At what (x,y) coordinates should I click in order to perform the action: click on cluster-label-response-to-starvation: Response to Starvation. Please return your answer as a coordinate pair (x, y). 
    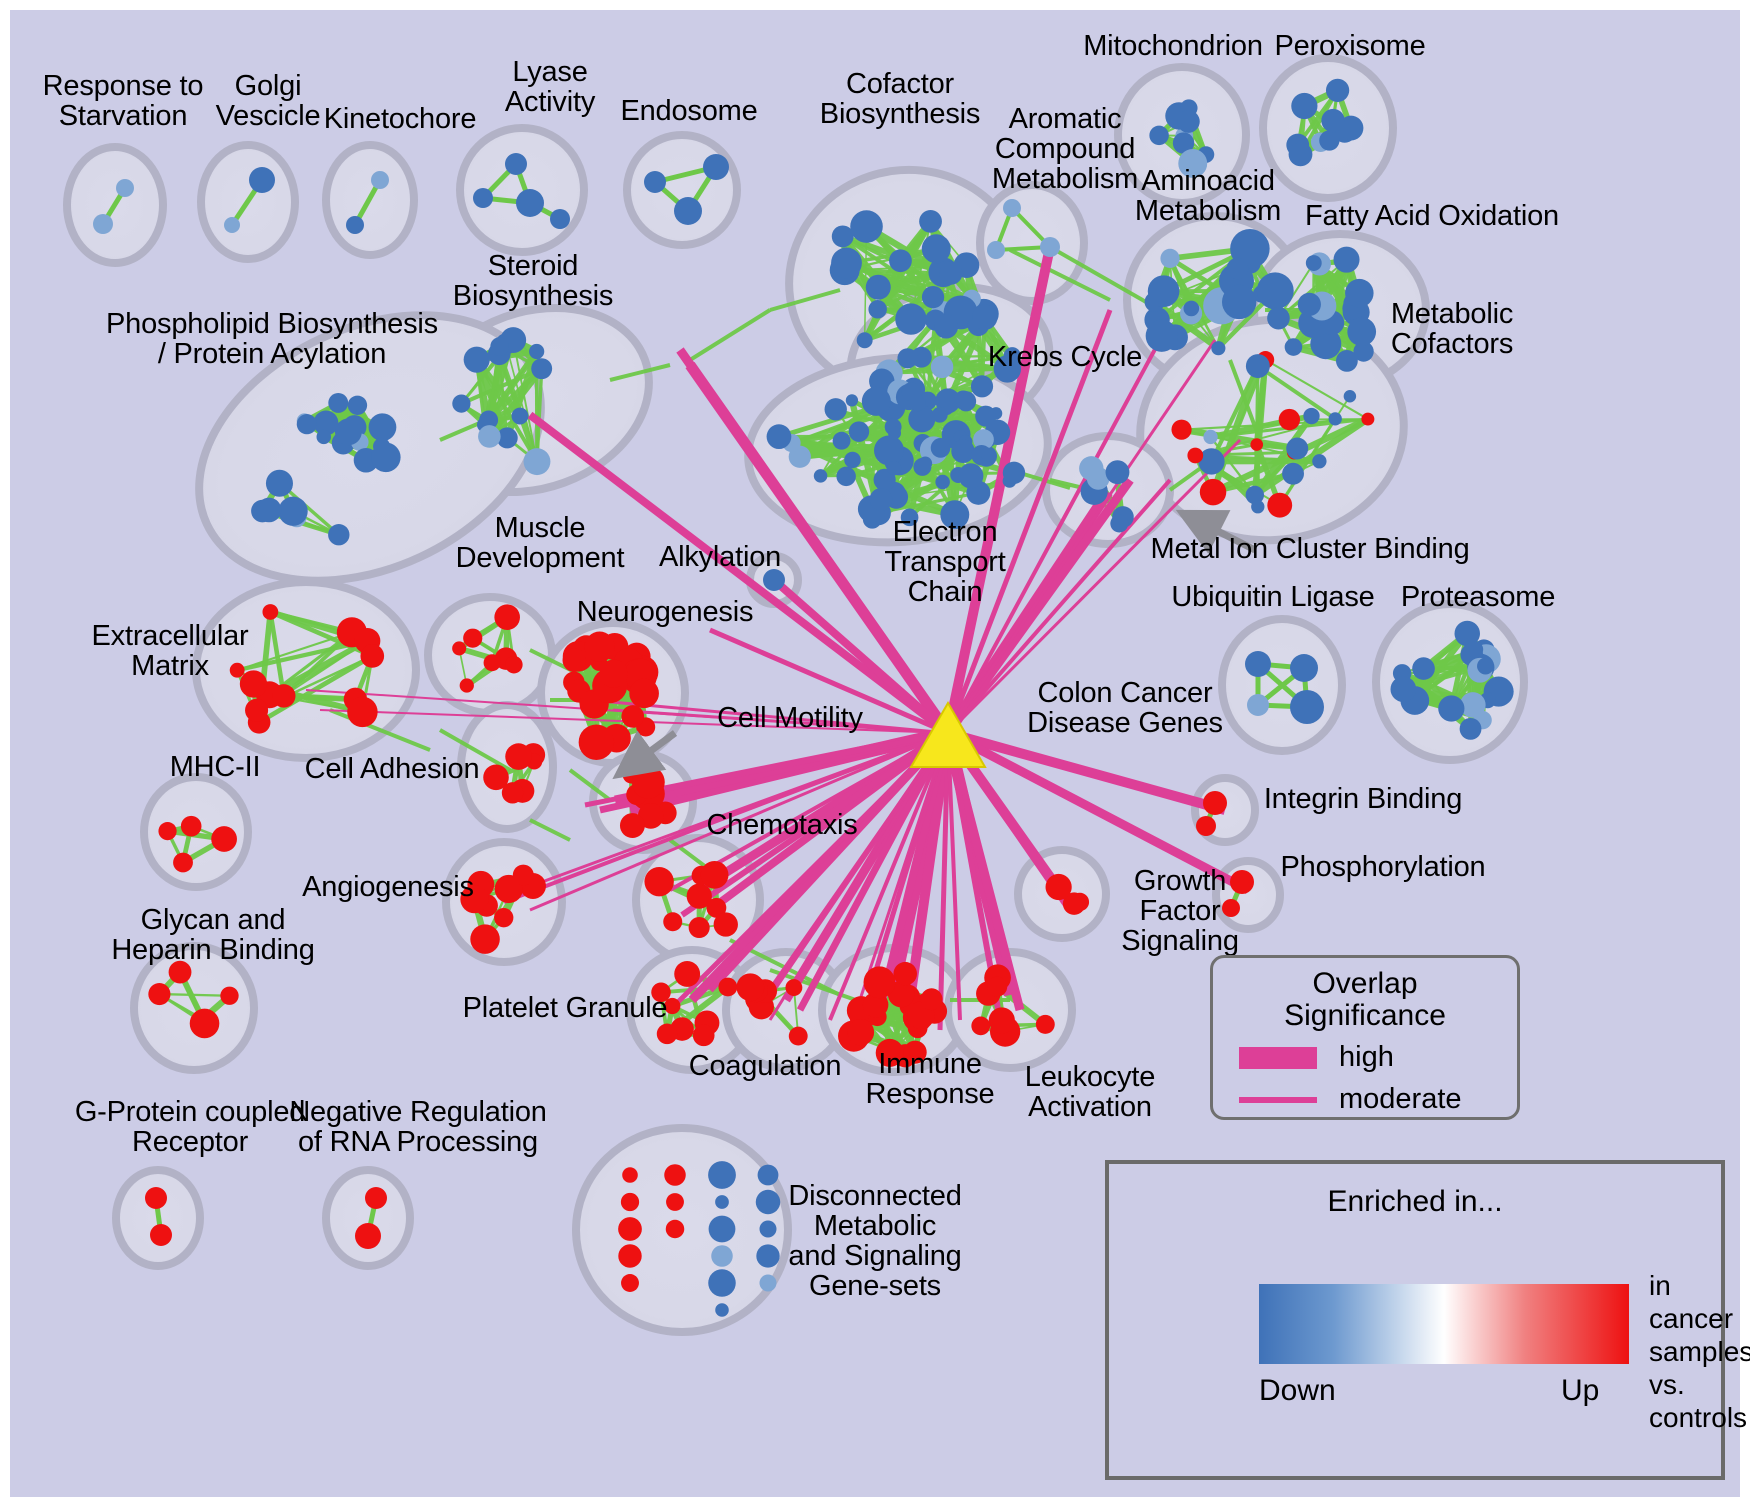
    Looking at the image, I should click on (123, 101).